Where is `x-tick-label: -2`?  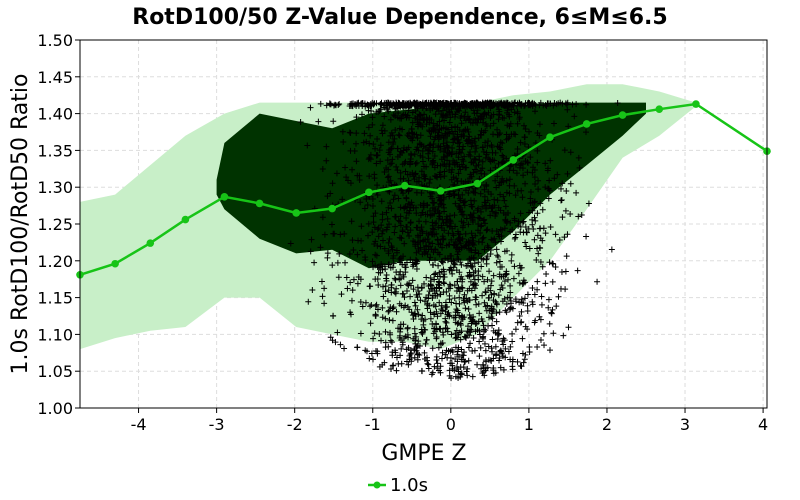
x-tick-label: -2 is located at coordinates (295, 424).